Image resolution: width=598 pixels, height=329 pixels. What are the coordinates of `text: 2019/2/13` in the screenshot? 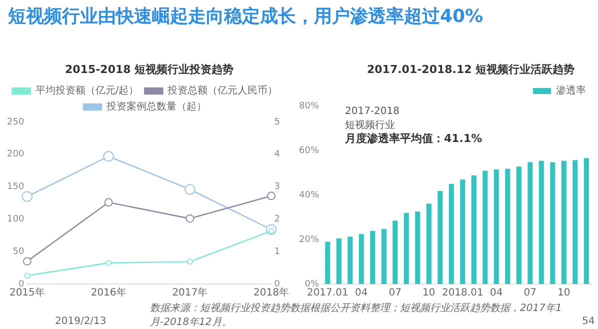 It's located at (80, 321).